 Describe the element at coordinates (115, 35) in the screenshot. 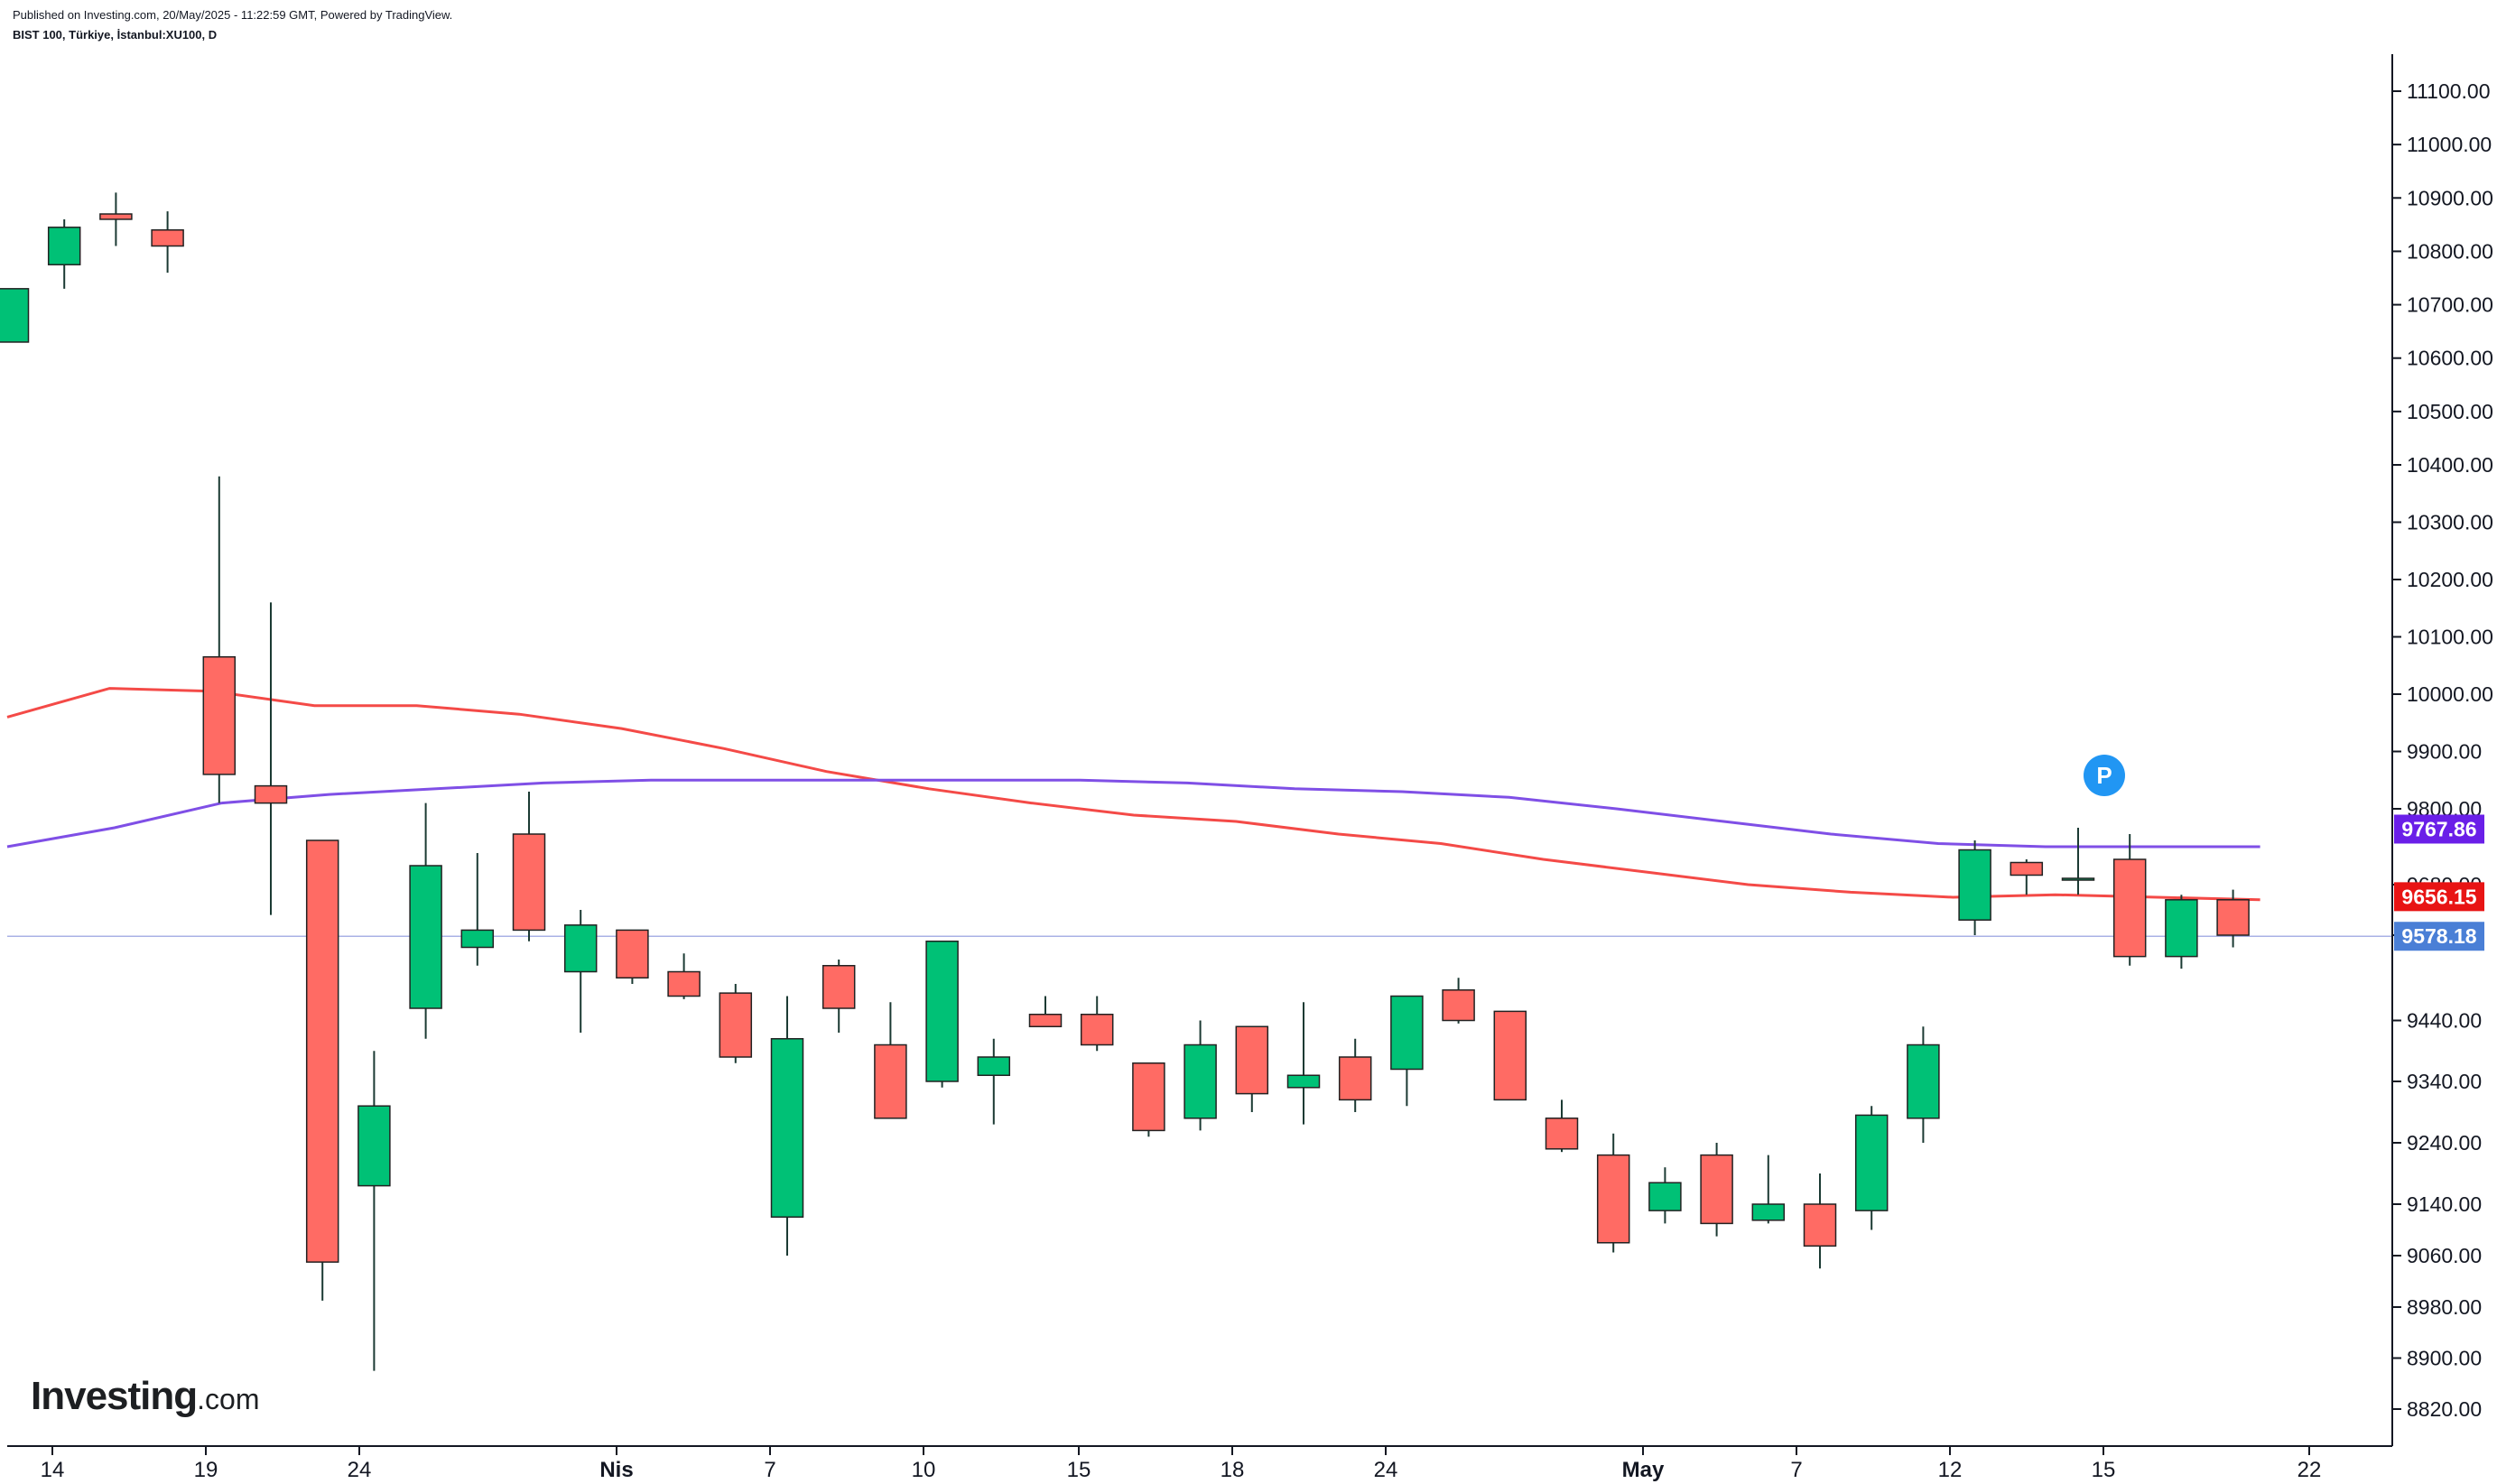

I see `symbol-title: BIST 100, Türkiye, İstanbul:XU100, D` at that location.